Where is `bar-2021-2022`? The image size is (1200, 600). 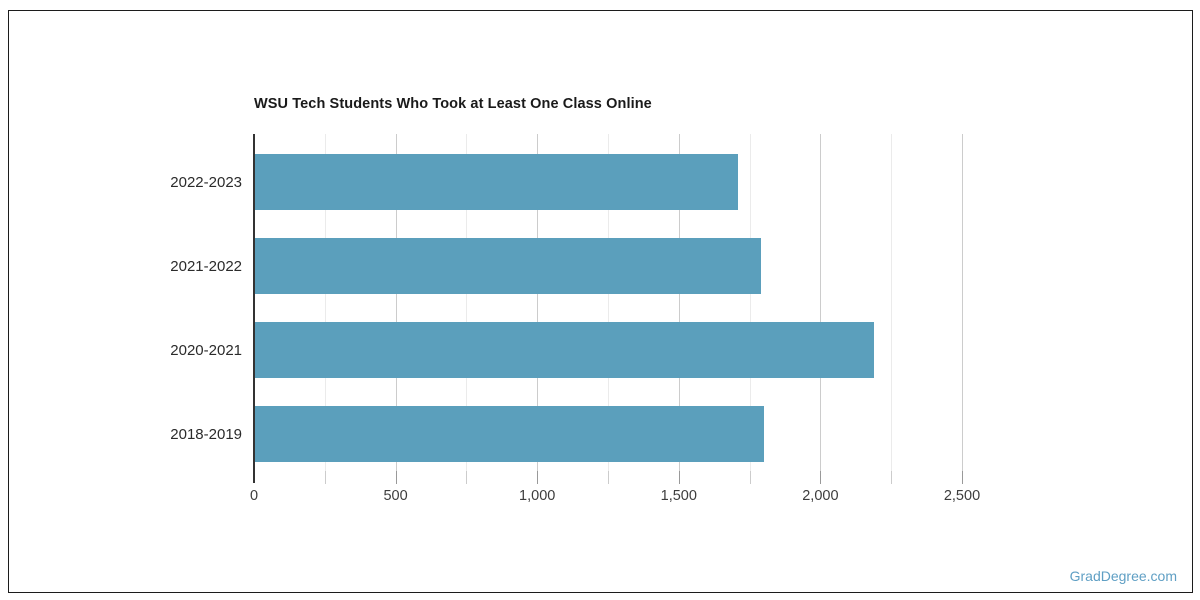
bar-2021-2022 is located at coordinates (507, 266).